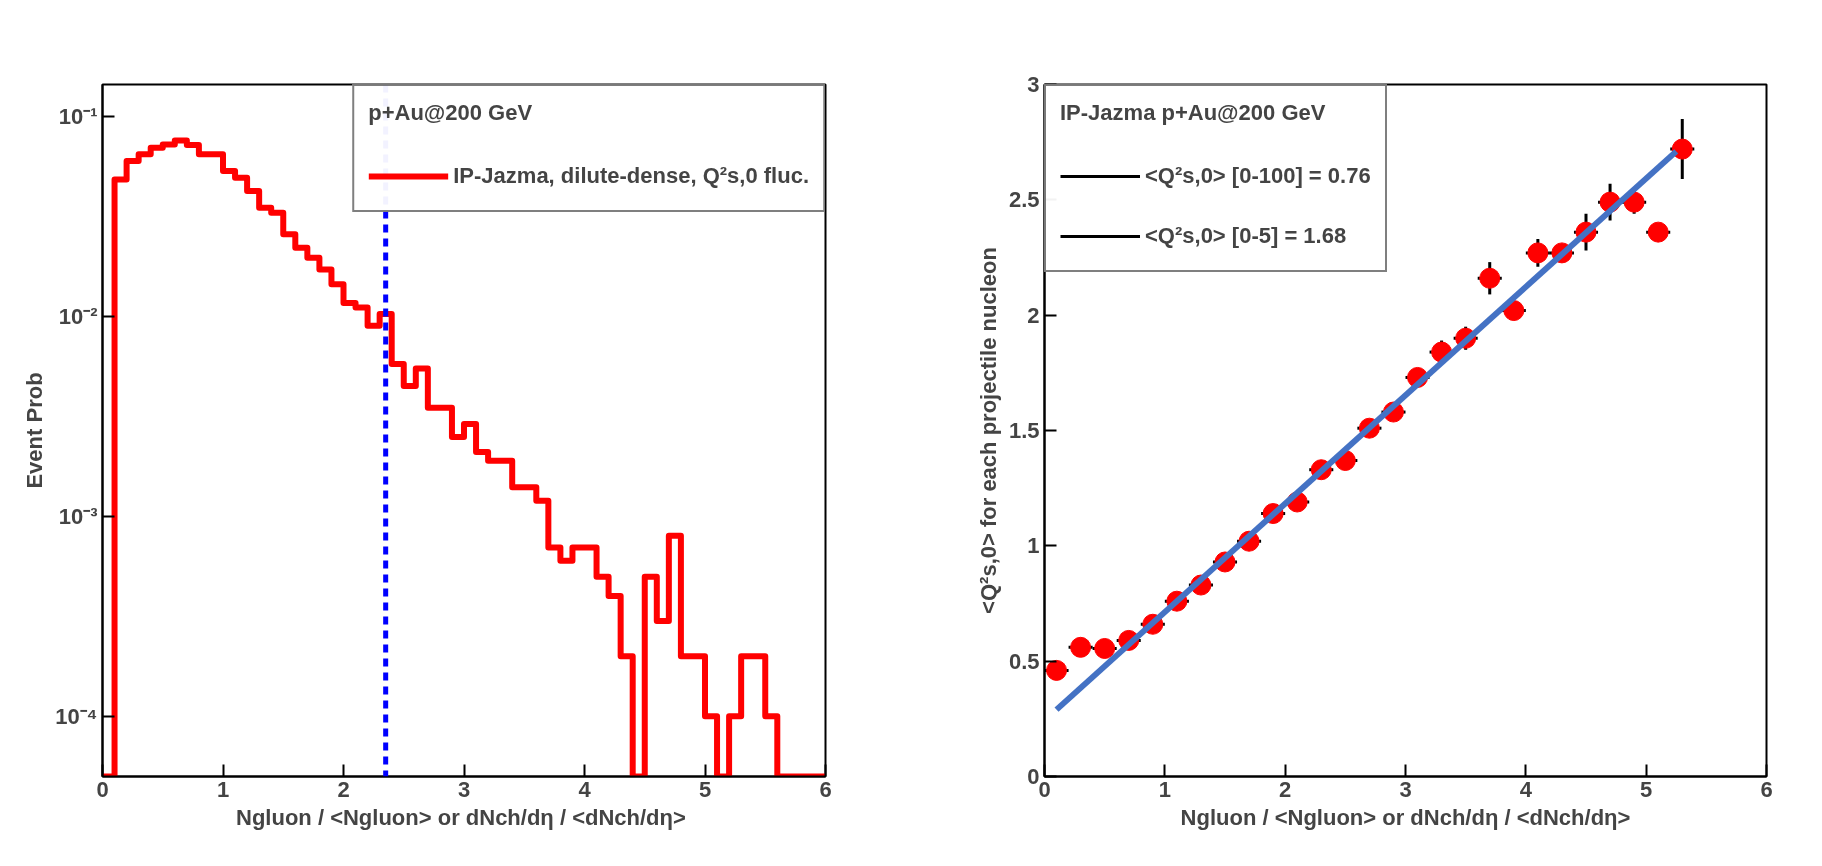  Describe the element at coordinates (631, 176) in the screenshot. I see `legend-label: IP-Jazma, dilute-dense, Q²s,0 fluc.` at that location.